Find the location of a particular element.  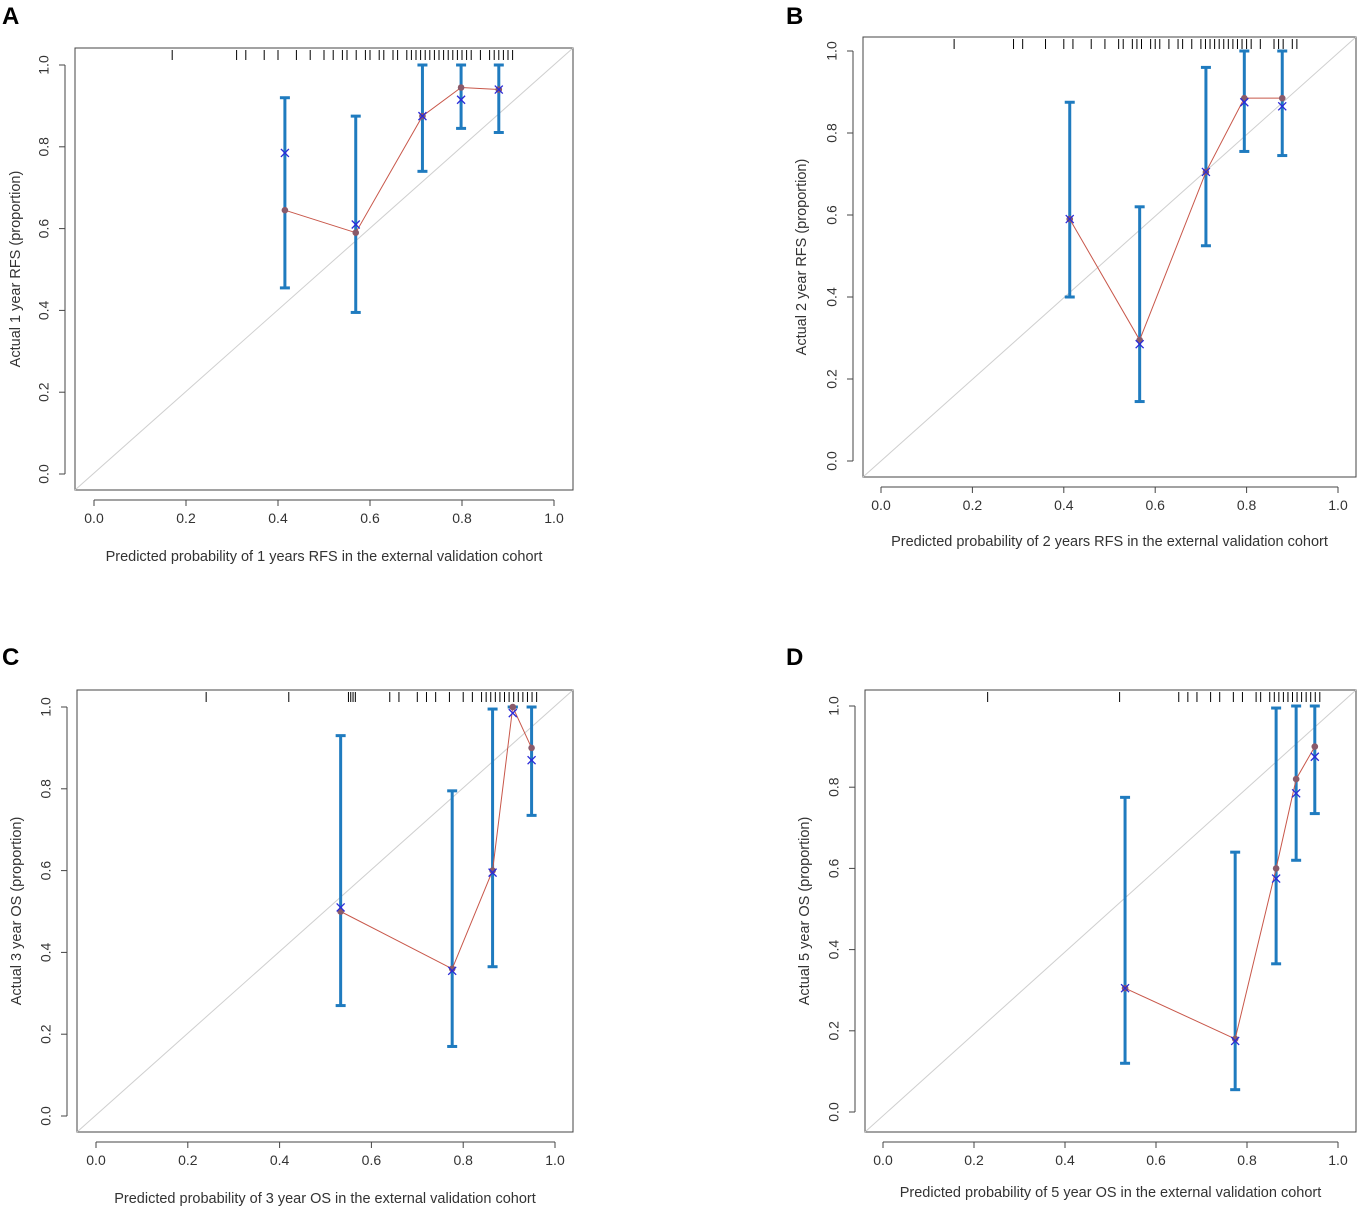

y-axis-title: Actual 5 year OS (proportion) is located at coordinates (805, 911).